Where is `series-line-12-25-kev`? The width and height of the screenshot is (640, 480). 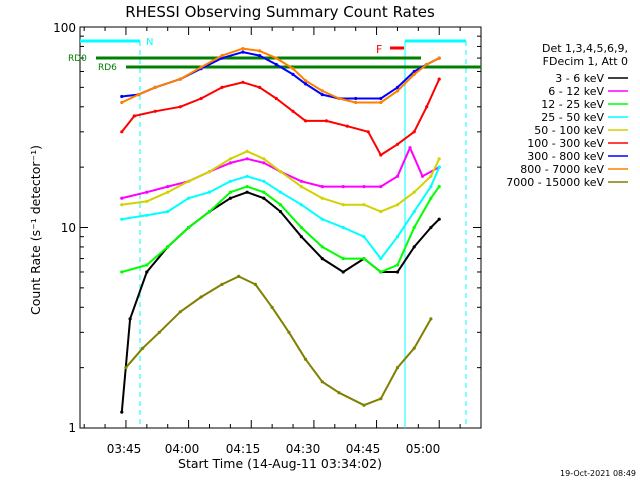 series-line-12-25-kev is located at coordinates (281, 229).